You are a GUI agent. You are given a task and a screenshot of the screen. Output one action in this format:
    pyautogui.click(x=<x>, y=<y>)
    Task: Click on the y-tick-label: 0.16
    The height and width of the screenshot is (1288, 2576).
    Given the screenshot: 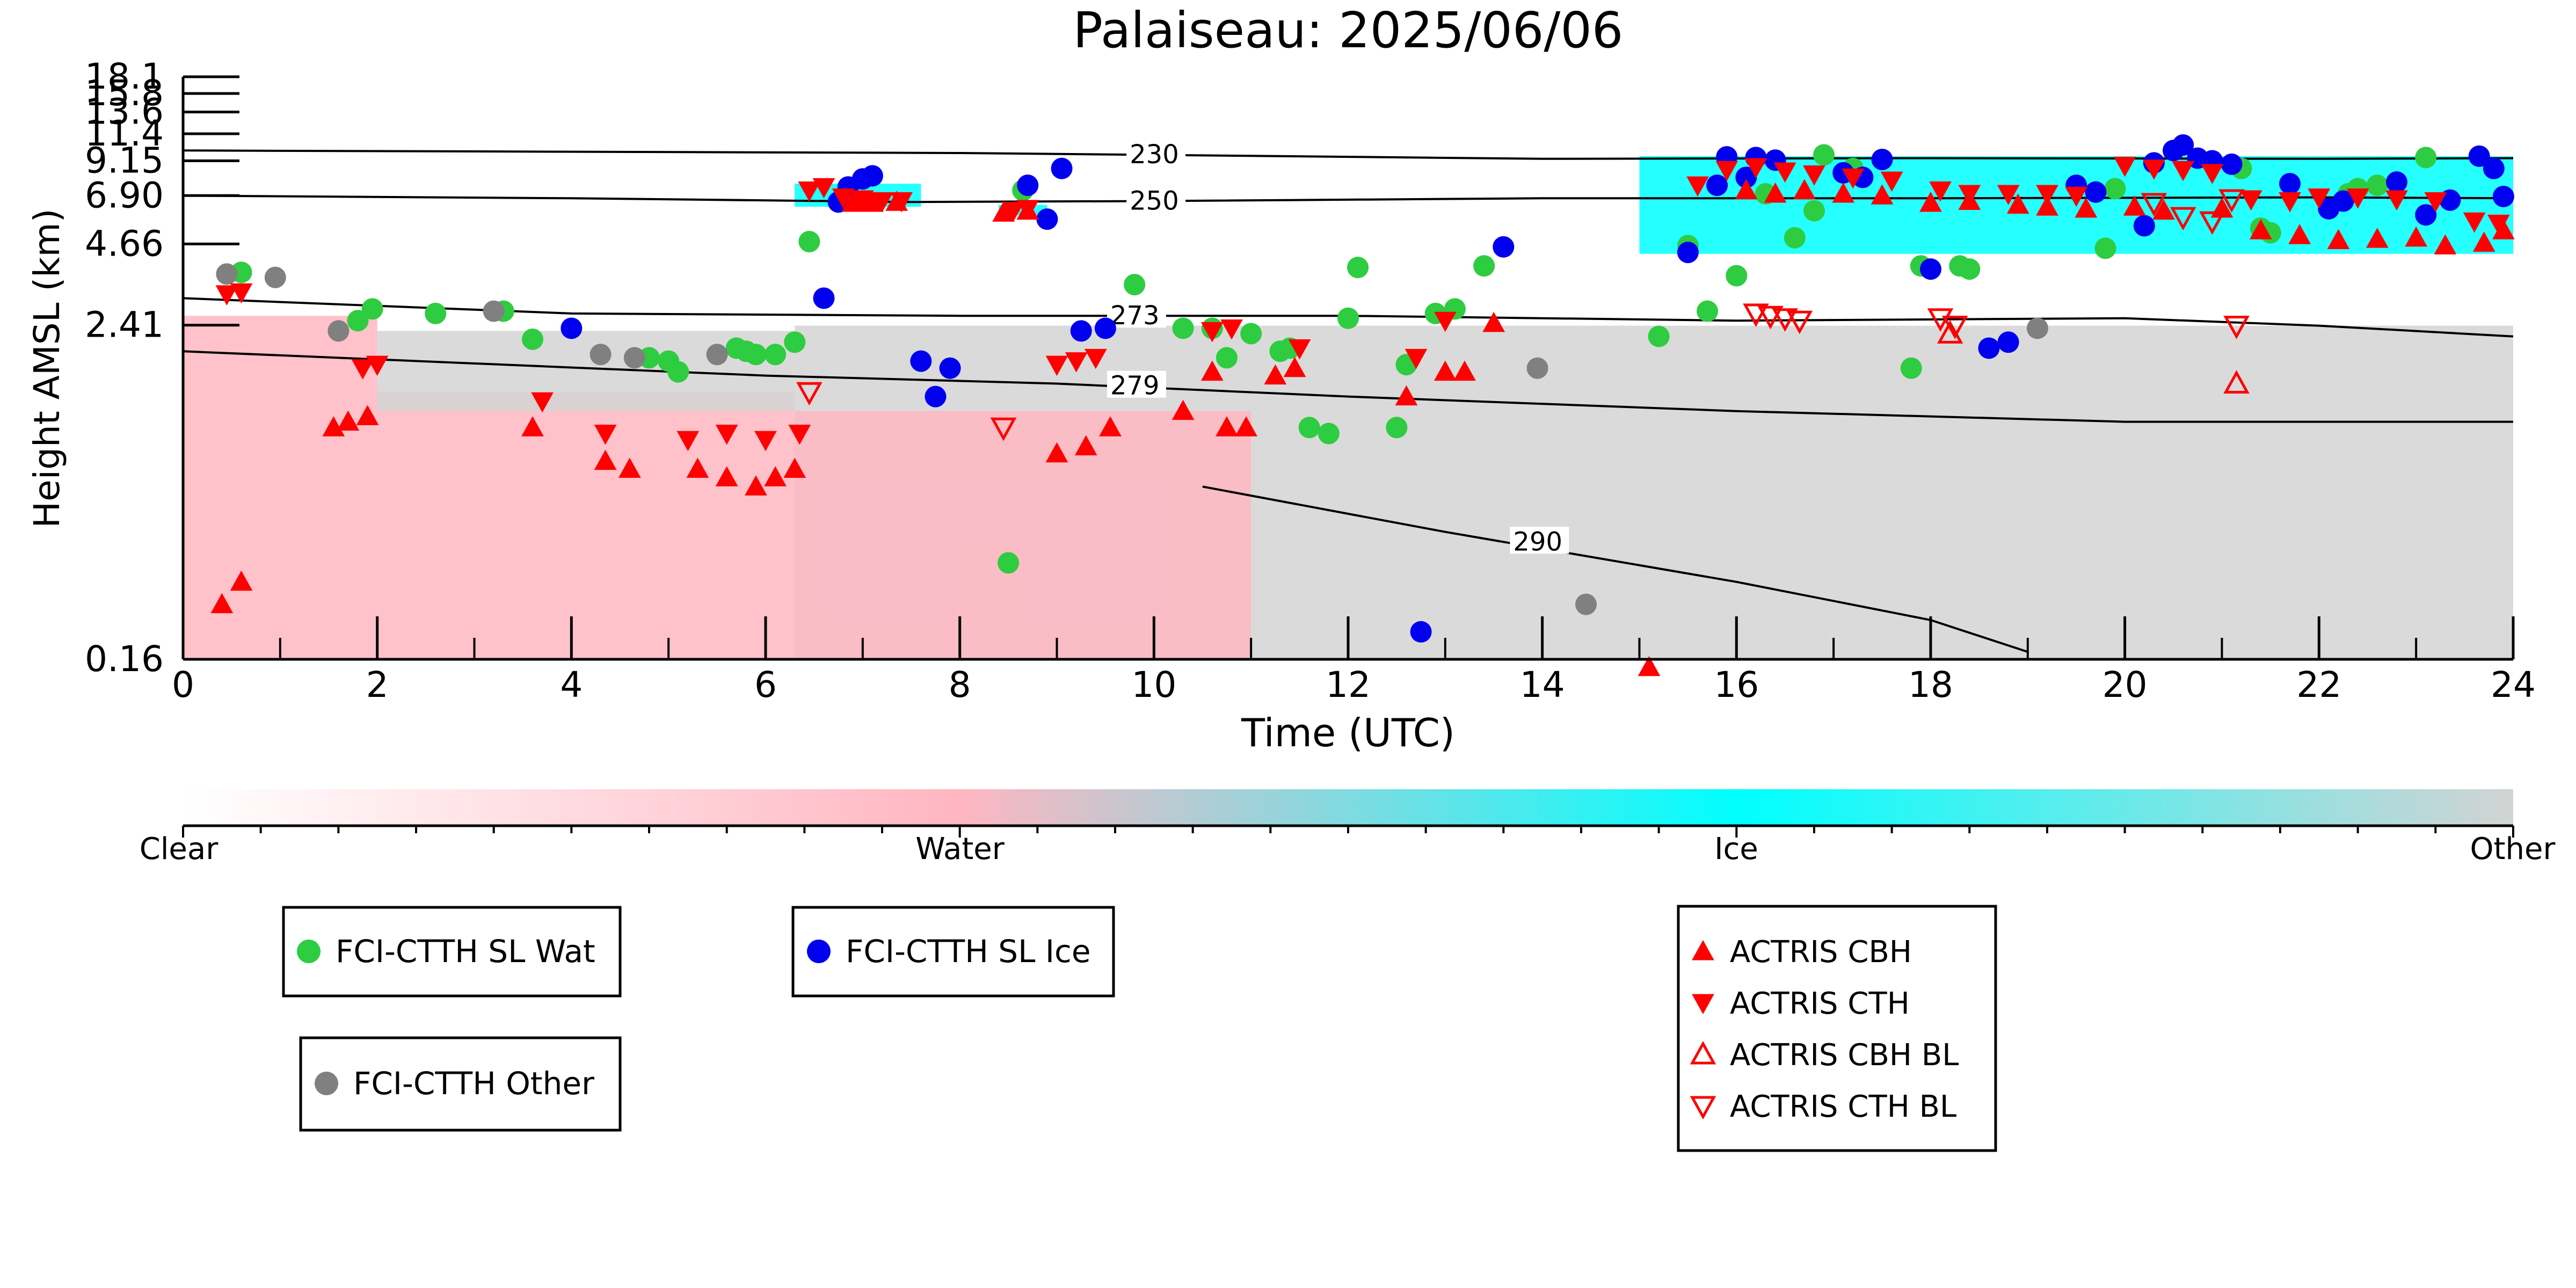 What is the action you would take?
    pyautogui.click(x=124, y=659)
    